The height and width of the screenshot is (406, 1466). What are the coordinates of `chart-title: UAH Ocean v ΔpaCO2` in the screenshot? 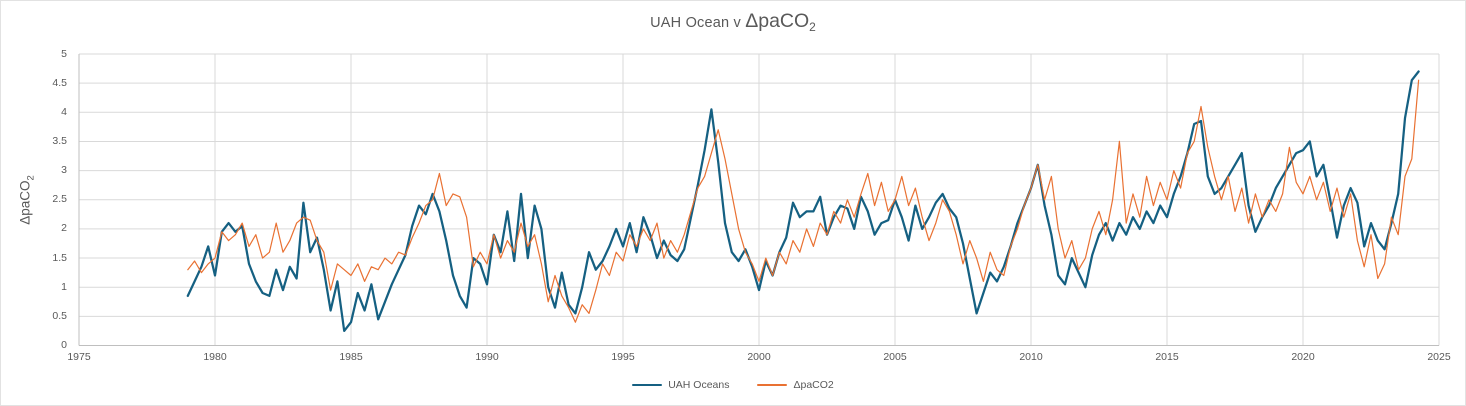 It's located at (733, 22).